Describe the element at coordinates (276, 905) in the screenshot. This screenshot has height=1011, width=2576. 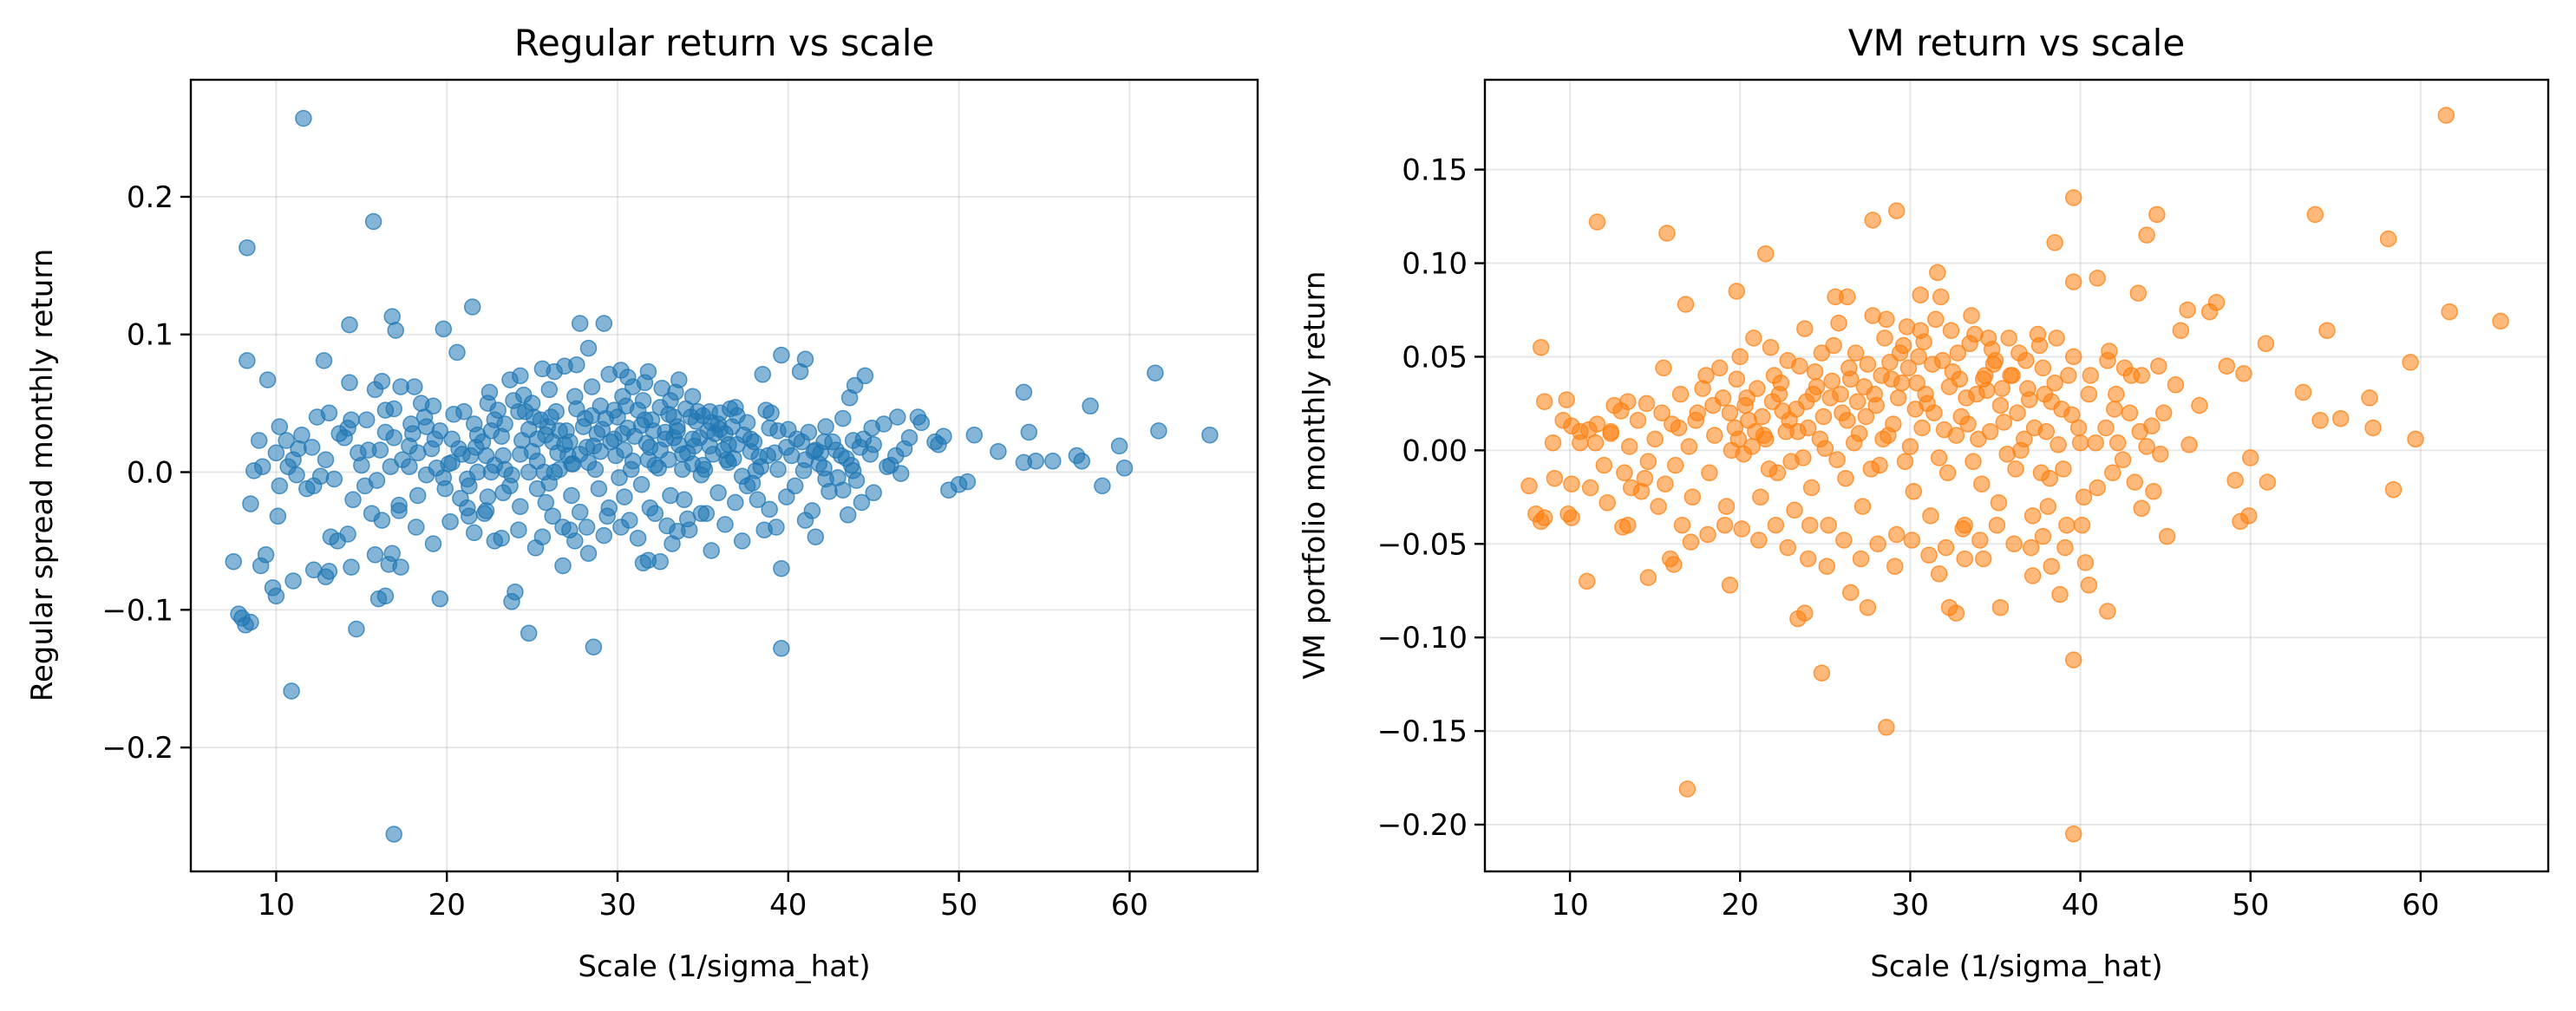
I see `x-tick-label: 10` at that location.